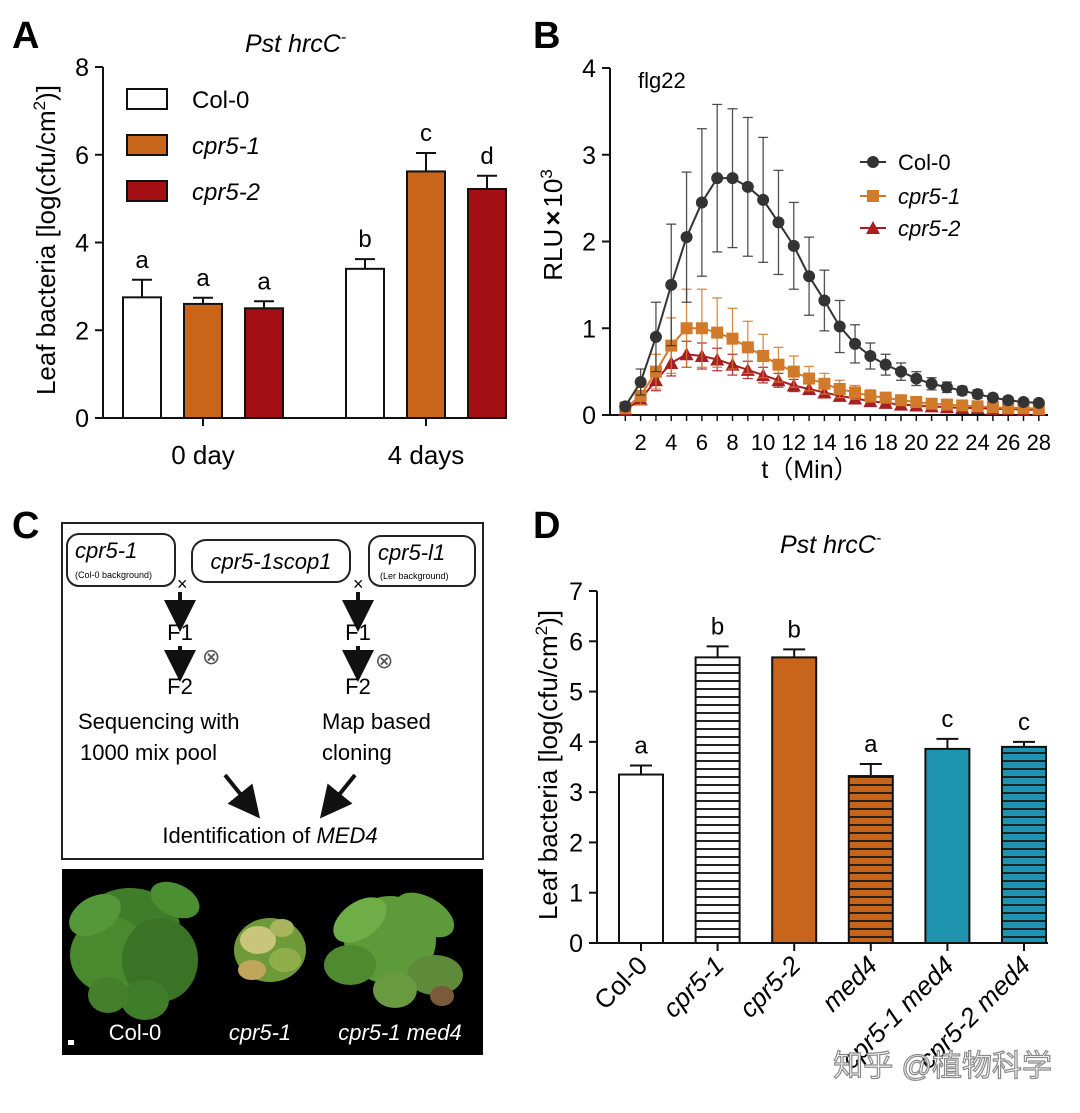 This screenshot has width=1080, height=1113. What do you see at coordinates (824, 442) in the screenshot?
I see `b-xtick-label: 14` at bounding box center [824, 442].